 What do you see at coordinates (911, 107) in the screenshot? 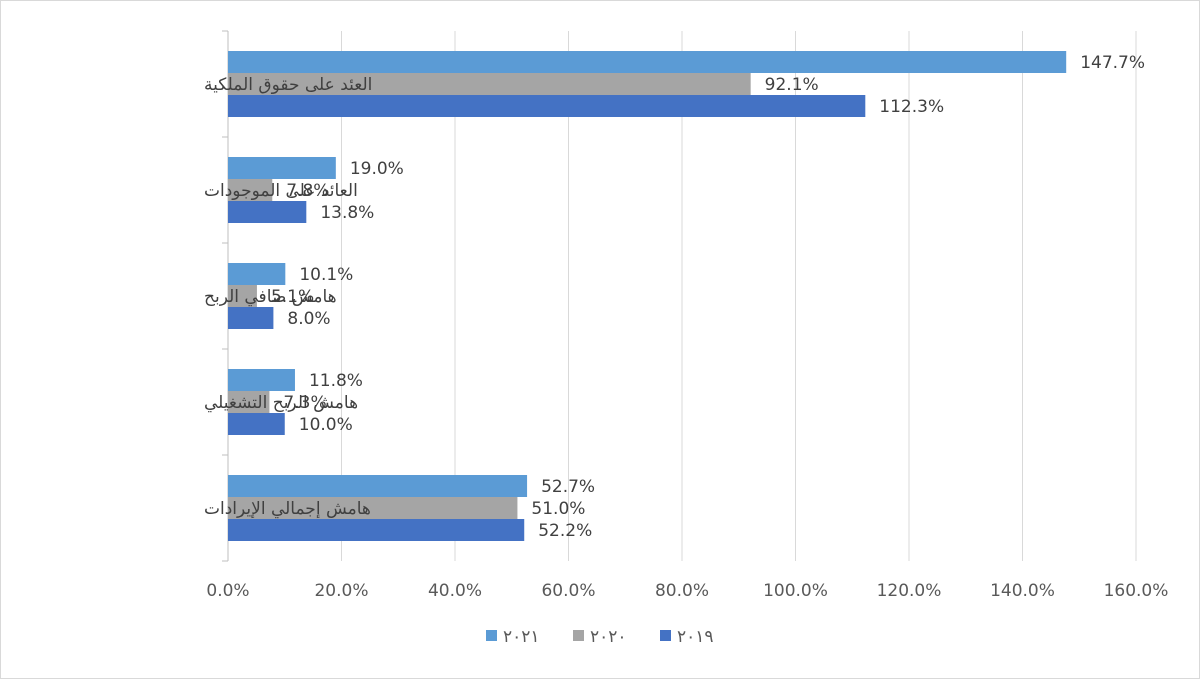
I see `data-label: 112.3%` at bounding box center [911, 107].